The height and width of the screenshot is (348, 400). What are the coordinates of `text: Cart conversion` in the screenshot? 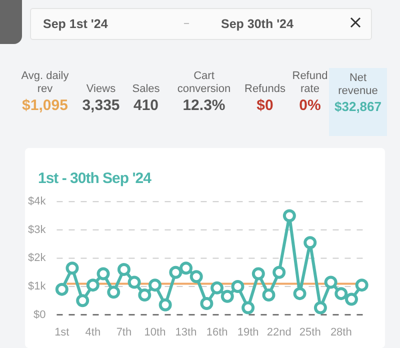 It's located at (204, 82).